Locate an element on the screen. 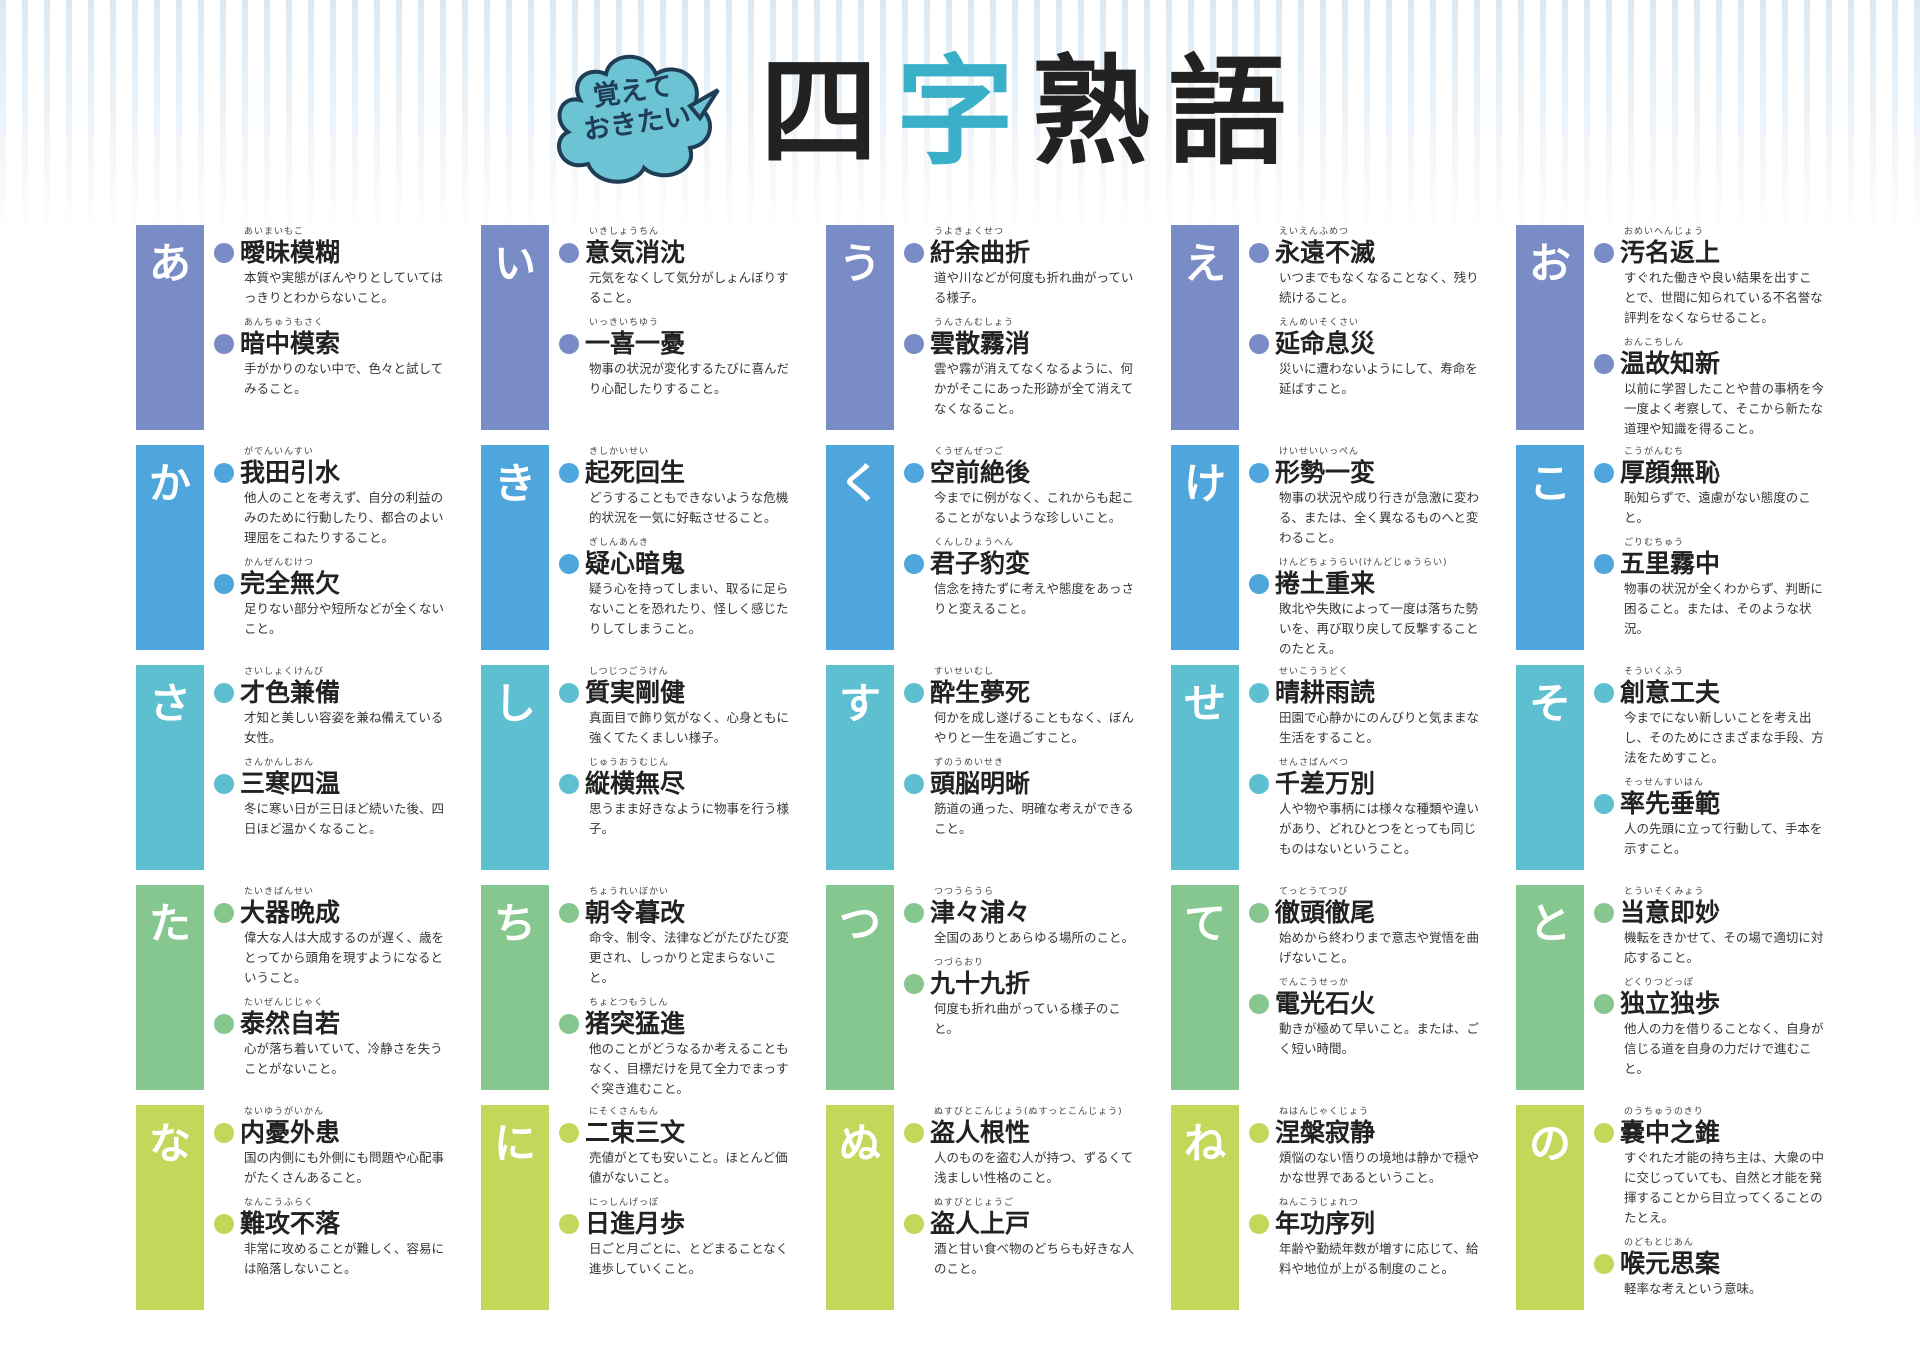 This screenshot has width=1920, height=1364. idiom-heading: 千差万別 is located at coordinates (1374, 784).